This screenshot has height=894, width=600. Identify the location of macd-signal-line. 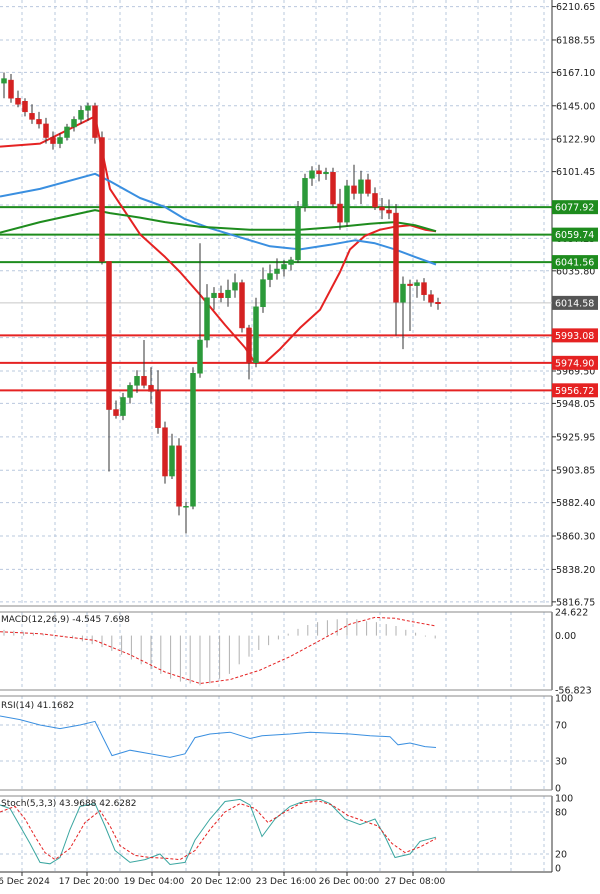
(218, 650).